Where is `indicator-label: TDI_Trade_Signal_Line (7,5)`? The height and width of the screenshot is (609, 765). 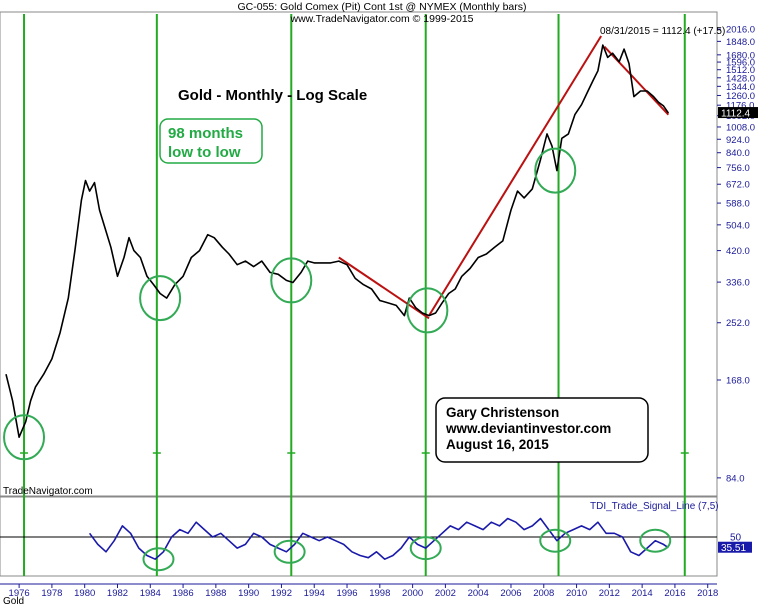 indicator-label: TDI_Trade_Signal_Line (7,5) is located at coordinates (654, 506).